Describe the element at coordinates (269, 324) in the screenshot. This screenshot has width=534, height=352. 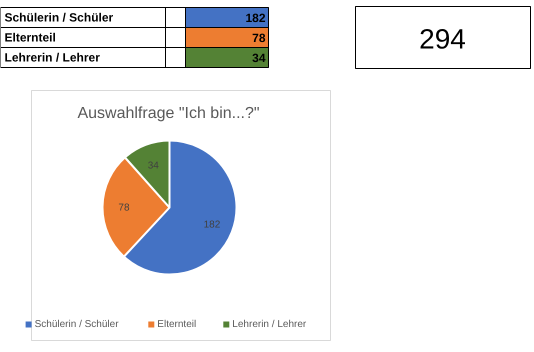
I see `legend-label: Lehrerin / Lehrer` at that location.